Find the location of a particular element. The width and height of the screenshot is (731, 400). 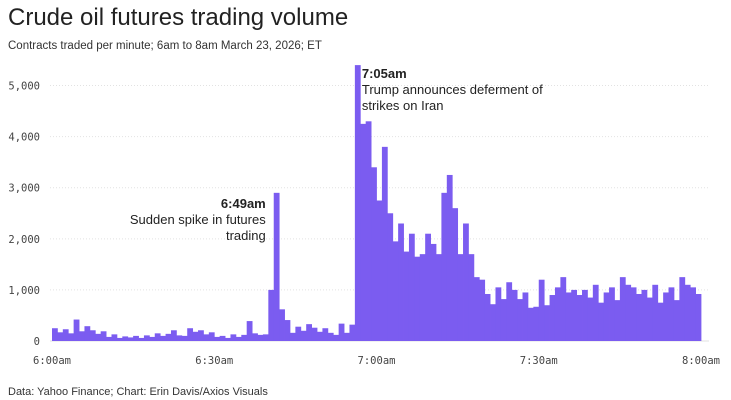

y-axis-tick-labels: 0 1,000 2,000 3,000 4,000 5,000 is located at coordinates (24, 214).